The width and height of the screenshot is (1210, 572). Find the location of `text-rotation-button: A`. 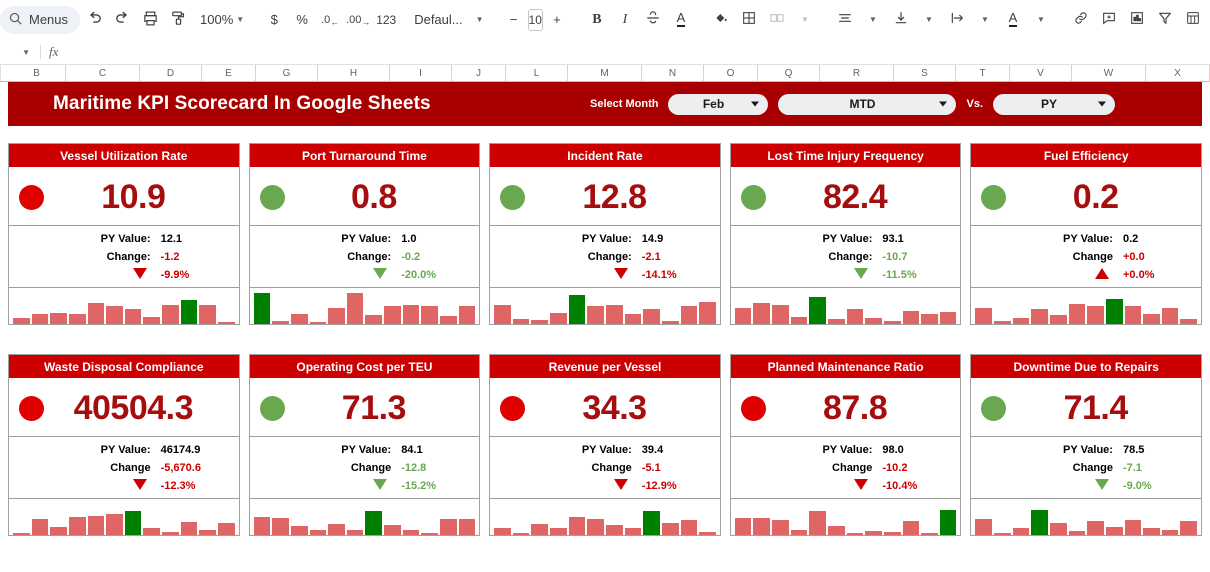

text-rotation-button: A is located at coordinates (1013, 20).